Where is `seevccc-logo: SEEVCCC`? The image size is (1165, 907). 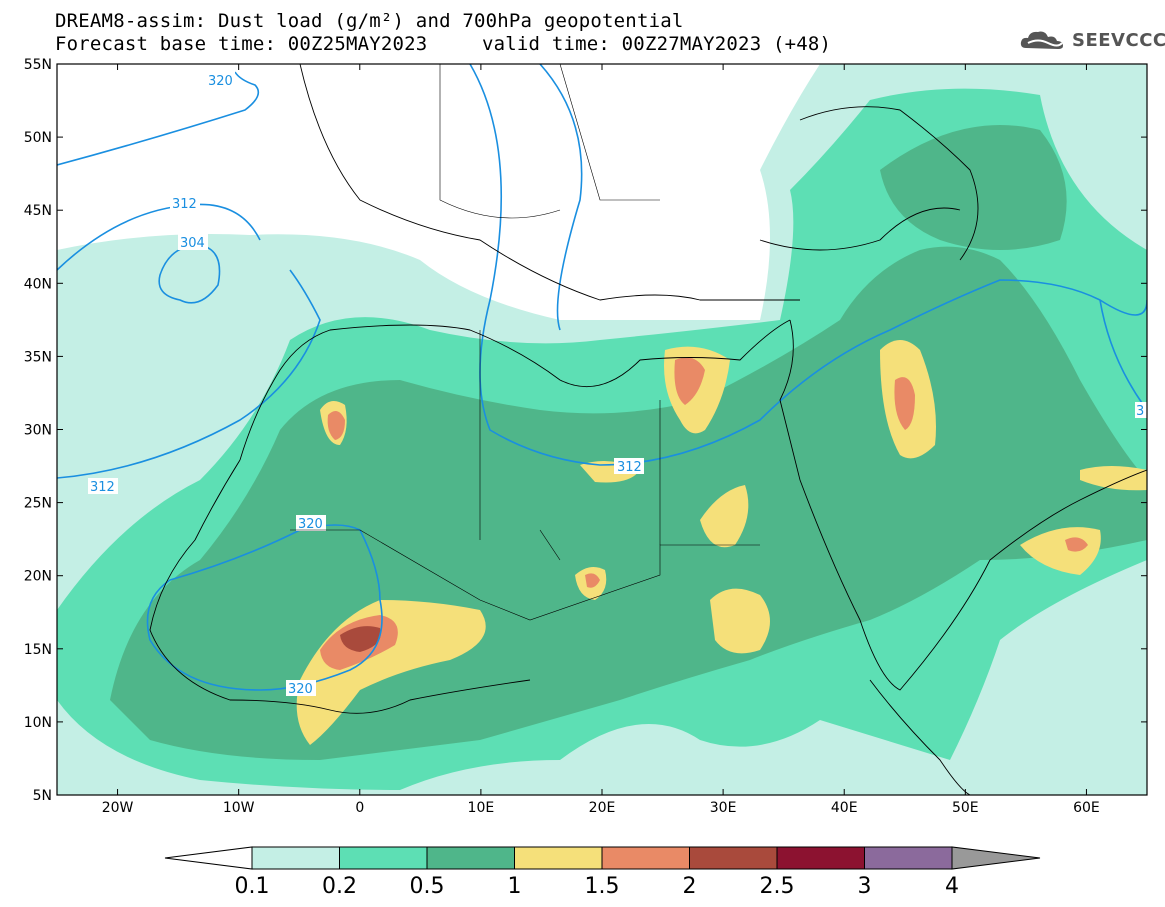 seevccc-logo: SEEVCCC is located at coordinates (1091, 40).